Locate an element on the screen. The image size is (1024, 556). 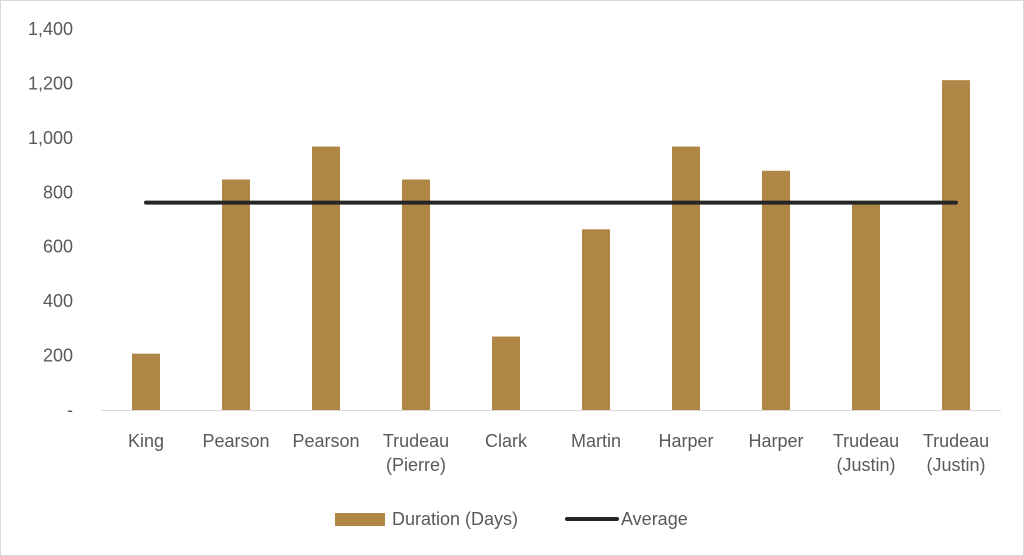
x-category-label-line: King is located at coordinates (146, 441).